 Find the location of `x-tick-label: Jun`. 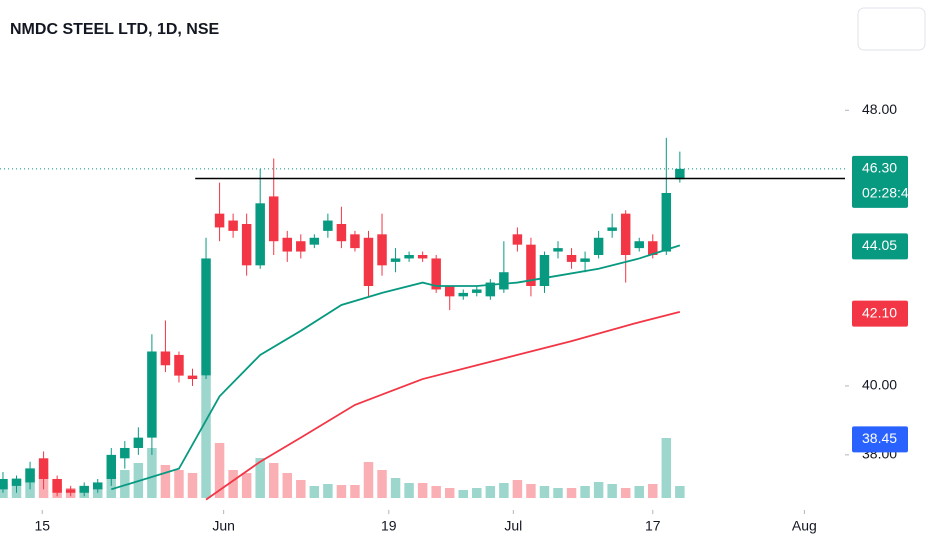

x-tick-label: Jun is located at coordinates (223, 526).